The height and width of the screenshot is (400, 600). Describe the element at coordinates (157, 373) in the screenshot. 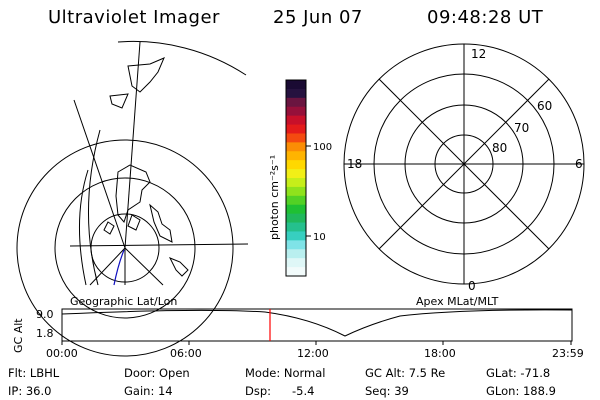

I see `status-door: Door: Open` at that location.